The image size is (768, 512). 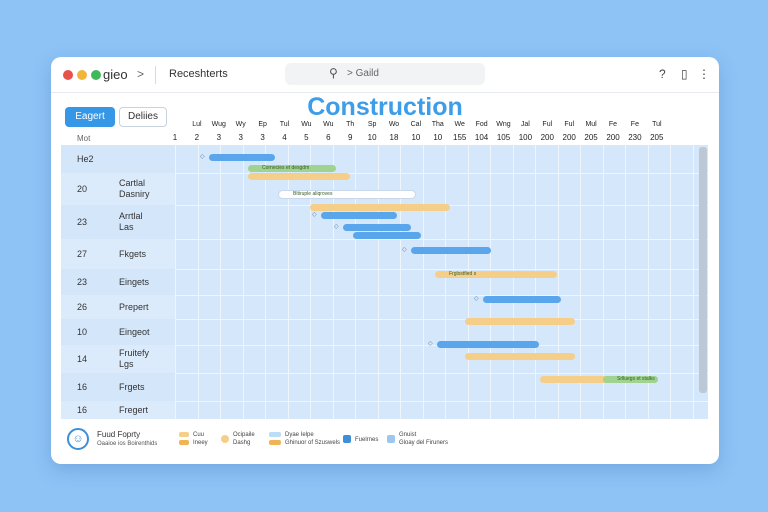 I want to click on task-row: He2, so click(x=118, y=159).